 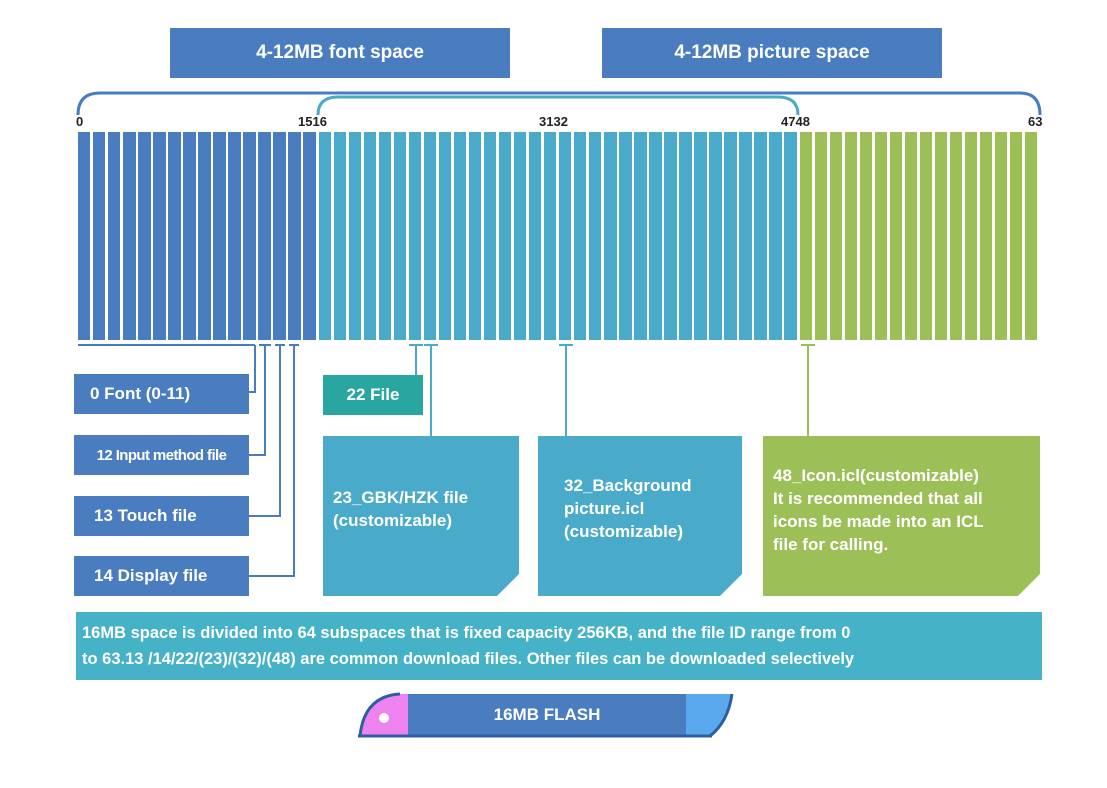 What do you see at coordinates (878, 498) in the screenshot?
I see `card-icon-line2: It is recommended that all` at bounding box center [878, 498].